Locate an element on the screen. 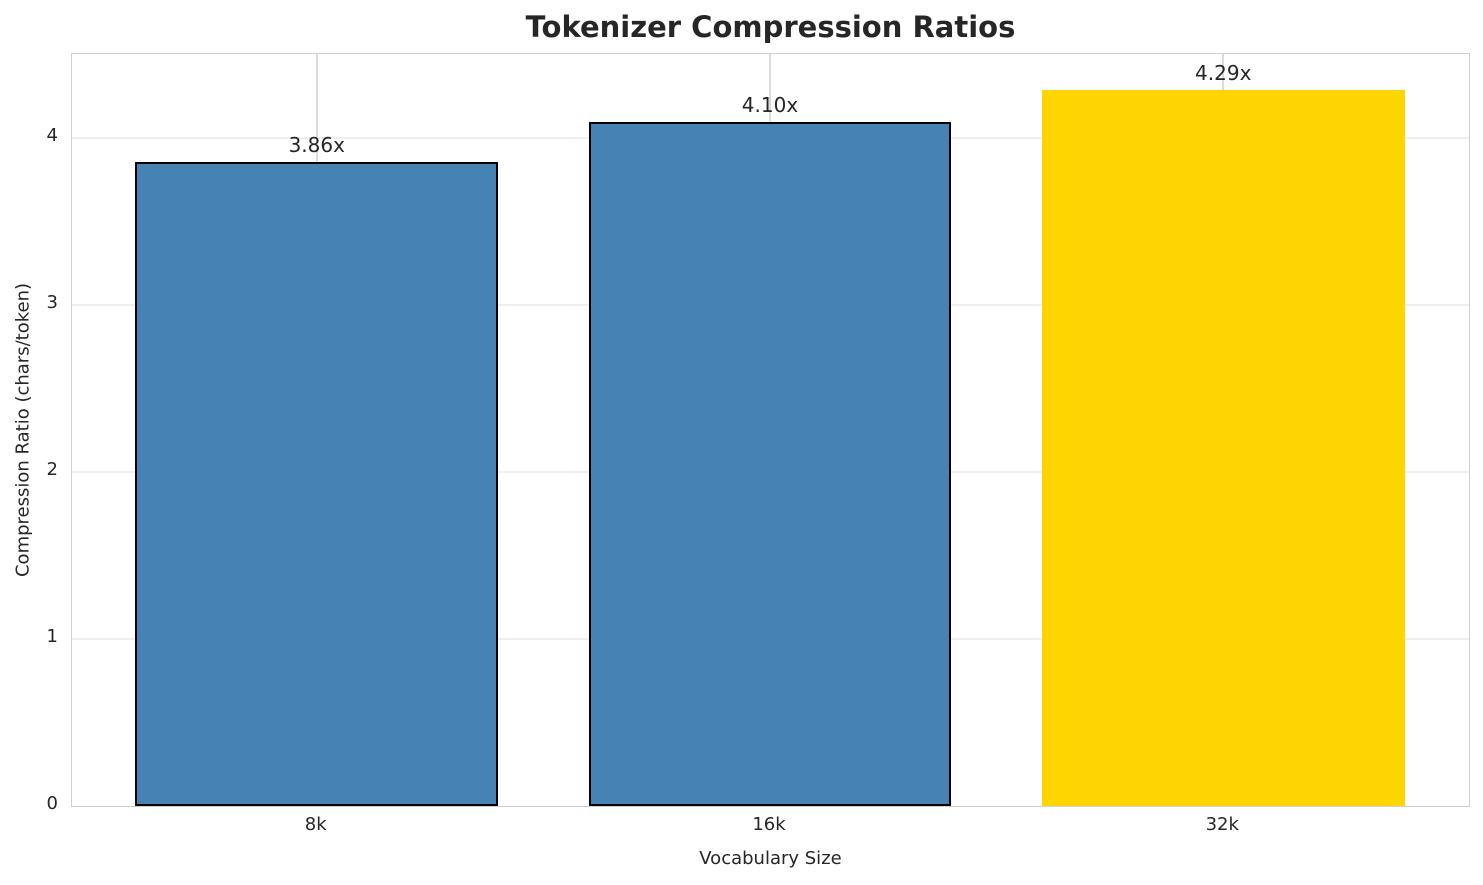 Image resolution: width=1483 pixels, height=885 pixels. bar-value-label: 3.86x is located at coordinates (316, 144).